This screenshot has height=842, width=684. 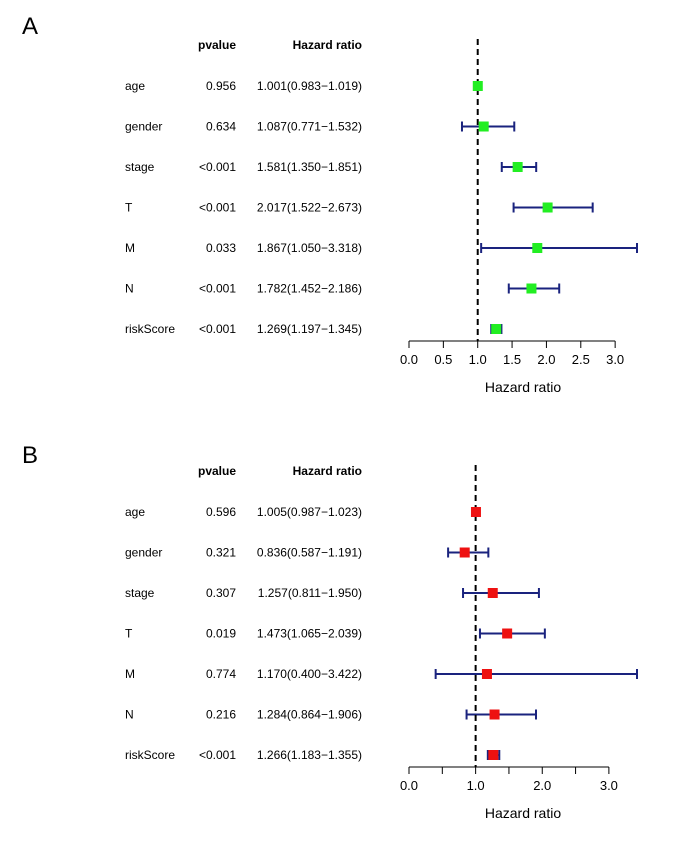 I want to click on panel-label: B, so click(x=30, y=455).